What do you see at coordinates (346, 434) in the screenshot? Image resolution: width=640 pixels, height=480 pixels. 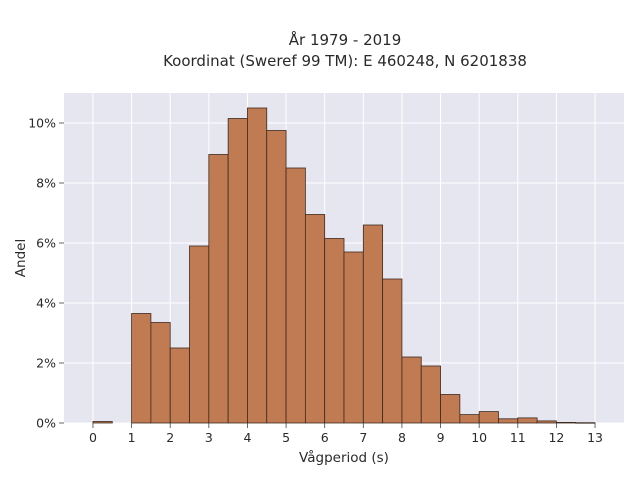 I see `x-axis-ticks: 0 1 2 3 4 5 6 7 8 9 10 11 12 13` at bounding box center [346, 434].